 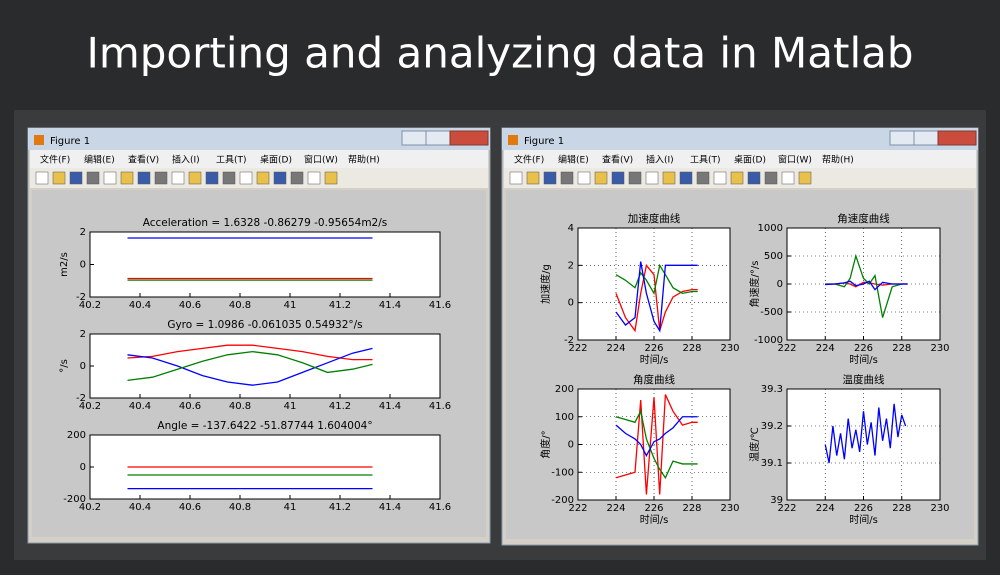 I want to click on x-tick-label: 226, so click(x=653, y=348).